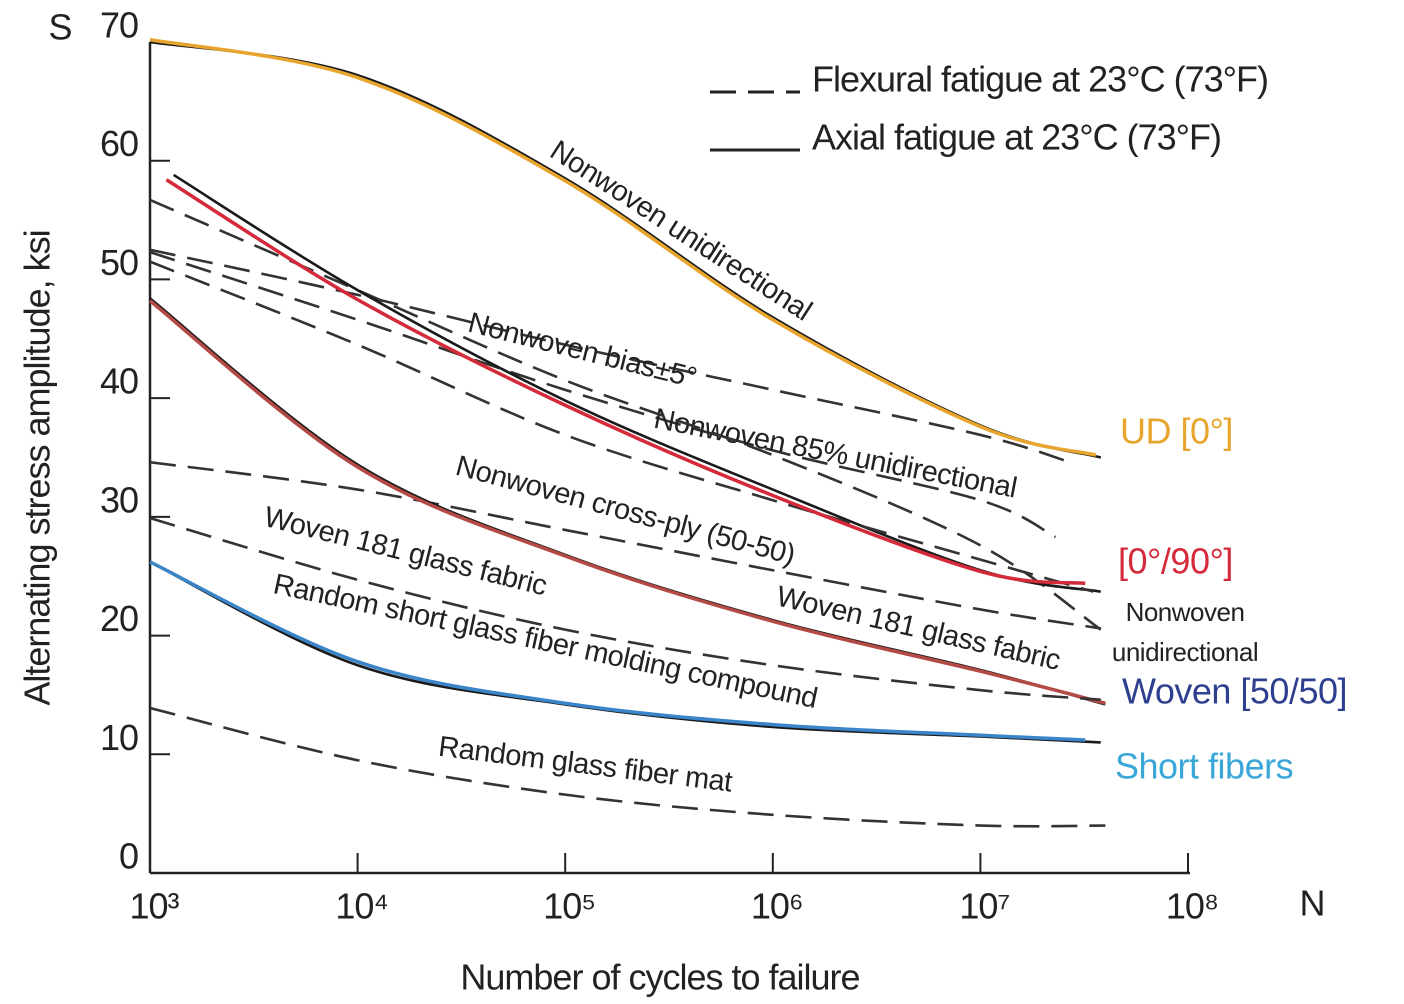 This screenshot has width=1404, height=1004. I want to click on curve-label: Nonwoven bias±5°, so click(582, 351).